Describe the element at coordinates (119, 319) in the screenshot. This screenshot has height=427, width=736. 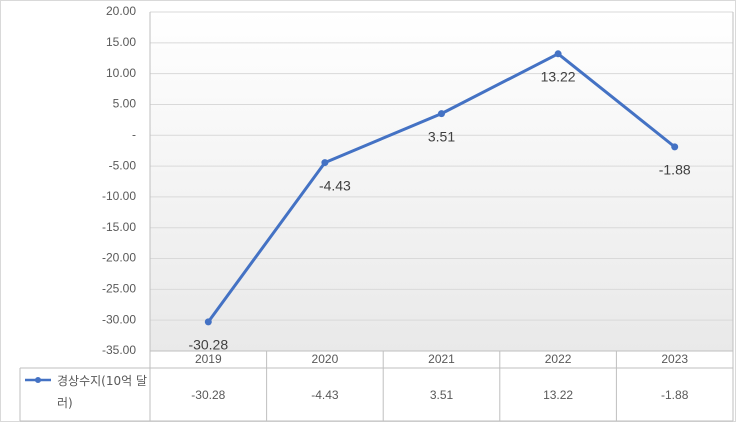
I see `y-tick-label: -30.00` at that location.